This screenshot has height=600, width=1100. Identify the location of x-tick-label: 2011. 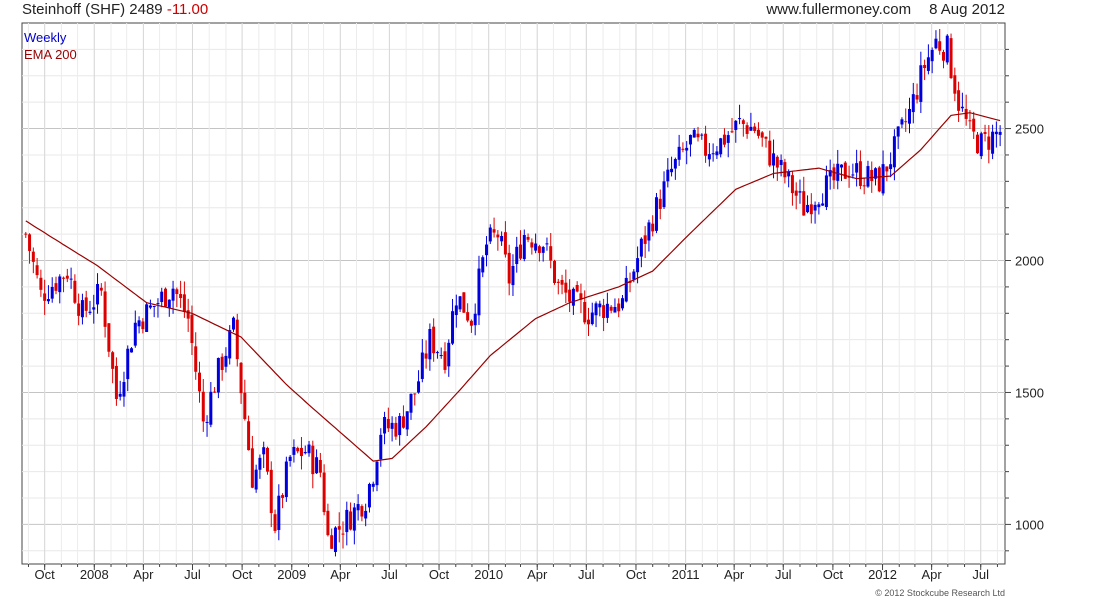
(686, 574).